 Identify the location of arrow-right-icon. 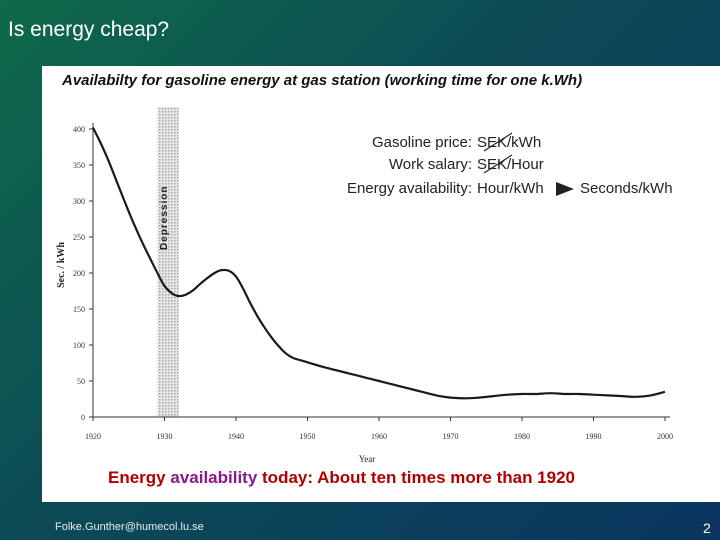
(565, 189).